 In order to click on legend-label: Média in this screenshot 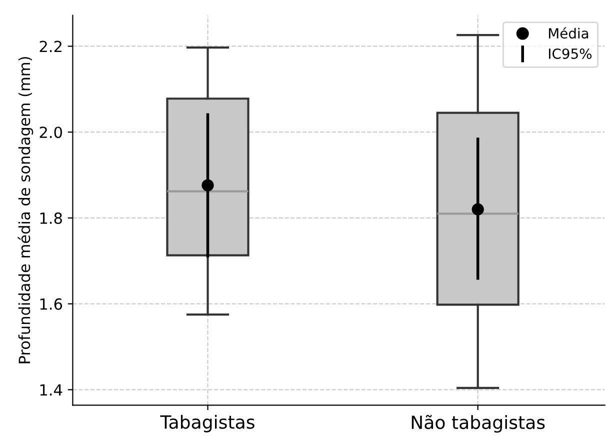, I will do `click(568, 33)`.